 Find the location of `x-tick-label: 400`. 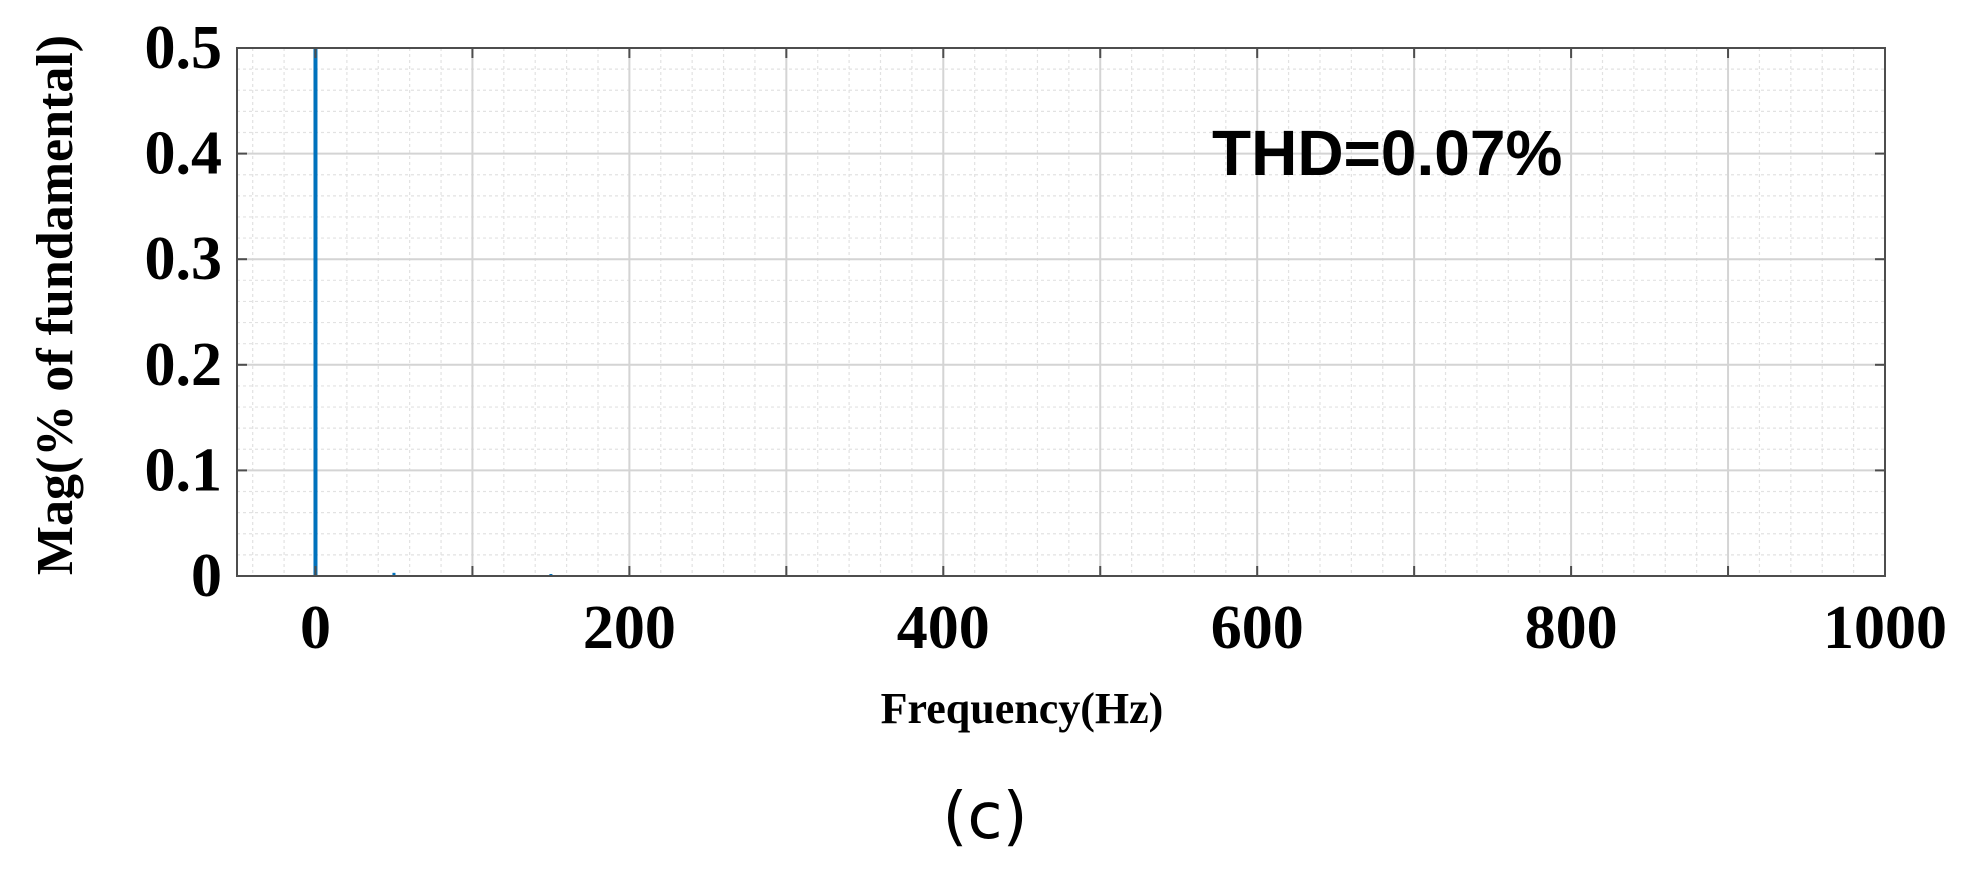

x-tick-label: 400 is located at coordinates (943, 628).